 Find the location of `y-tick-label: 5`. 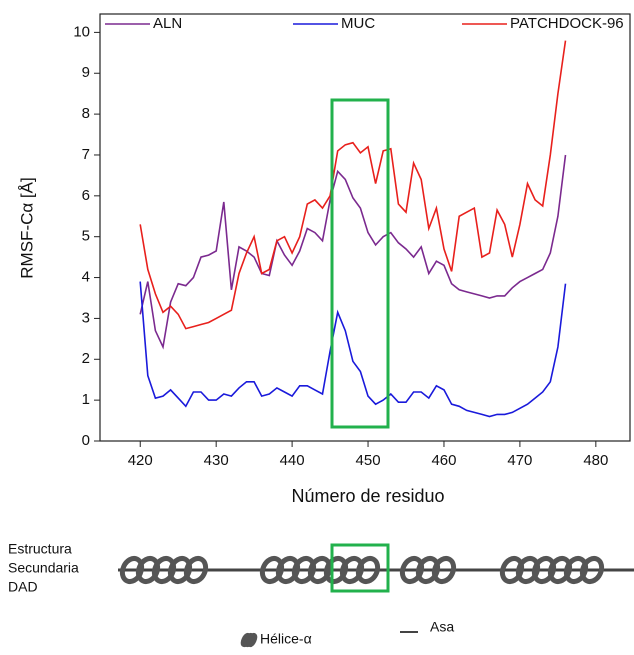

y-tick-label: 5 is located at coordinates (86, 236).